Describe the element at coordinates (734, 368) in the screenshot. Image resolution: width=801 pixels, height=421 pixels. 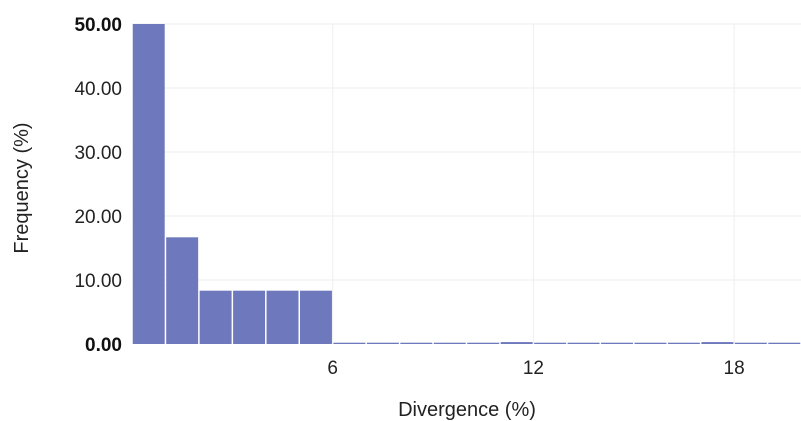
I see `x-tick-label-2: 18` at that location.